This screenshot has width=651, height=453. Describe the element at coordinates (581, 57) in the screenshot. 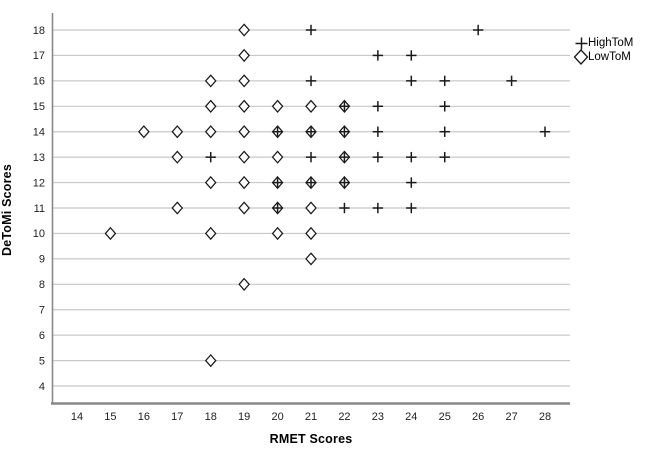

I see `diamond-marker-icon` at that location.